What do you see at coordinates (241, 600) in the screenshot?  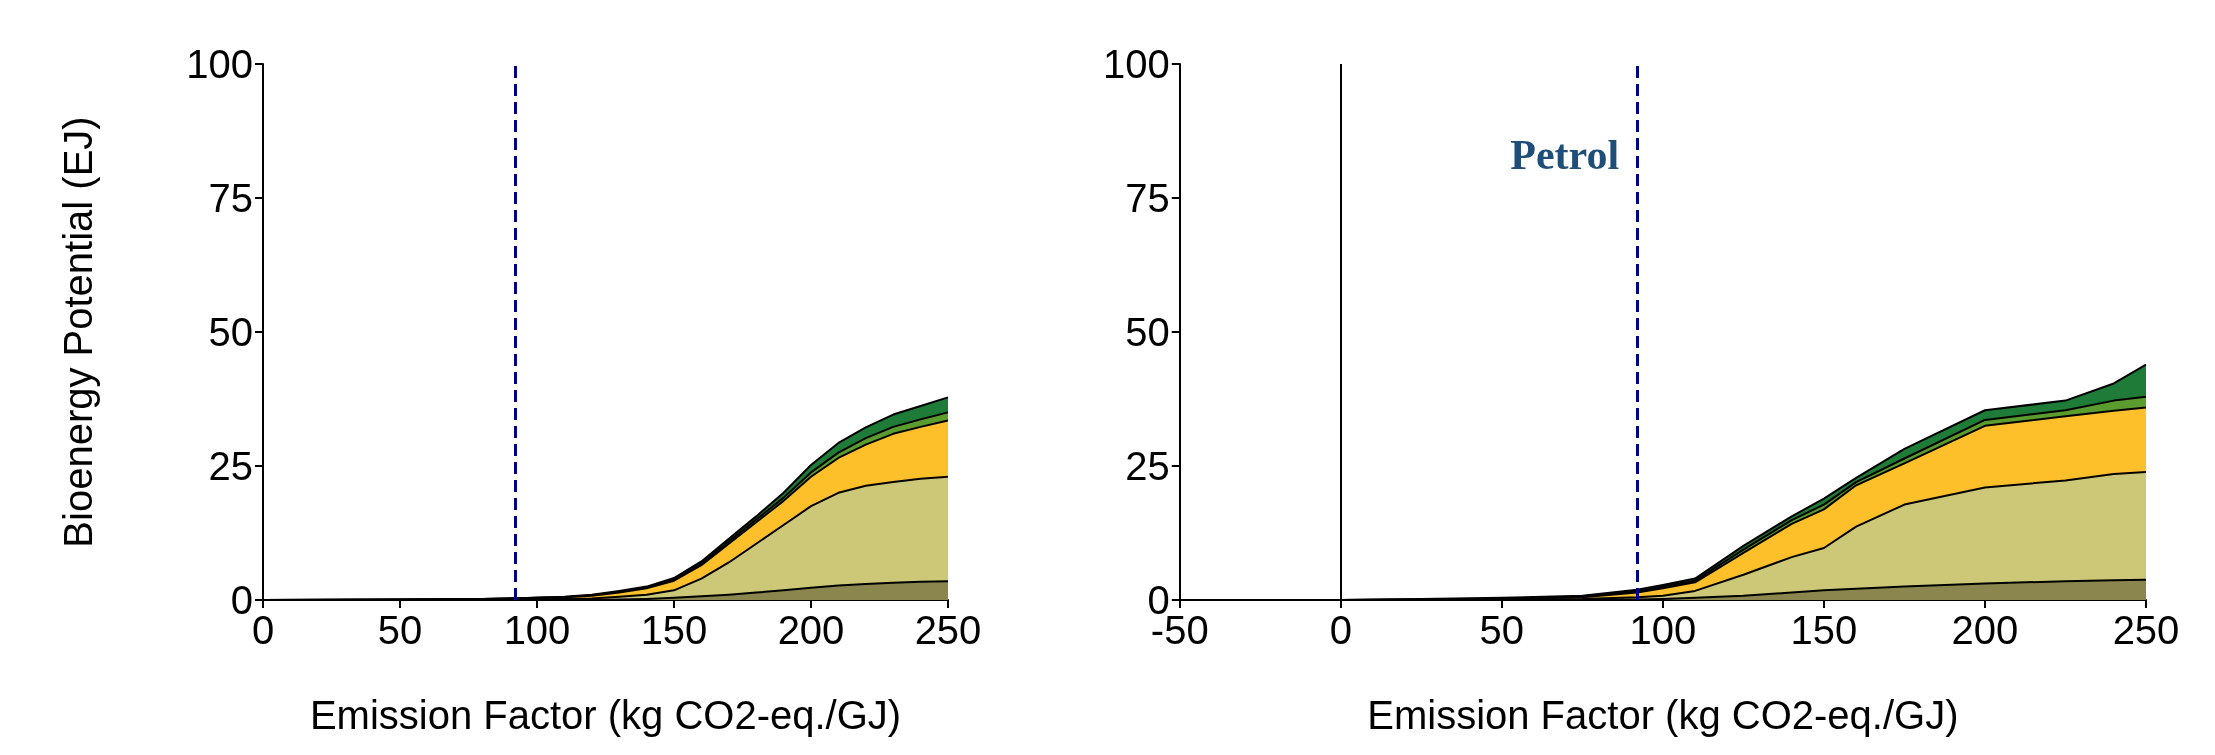 I see `y-tick-label: 0` at bounding box center [241, 600].